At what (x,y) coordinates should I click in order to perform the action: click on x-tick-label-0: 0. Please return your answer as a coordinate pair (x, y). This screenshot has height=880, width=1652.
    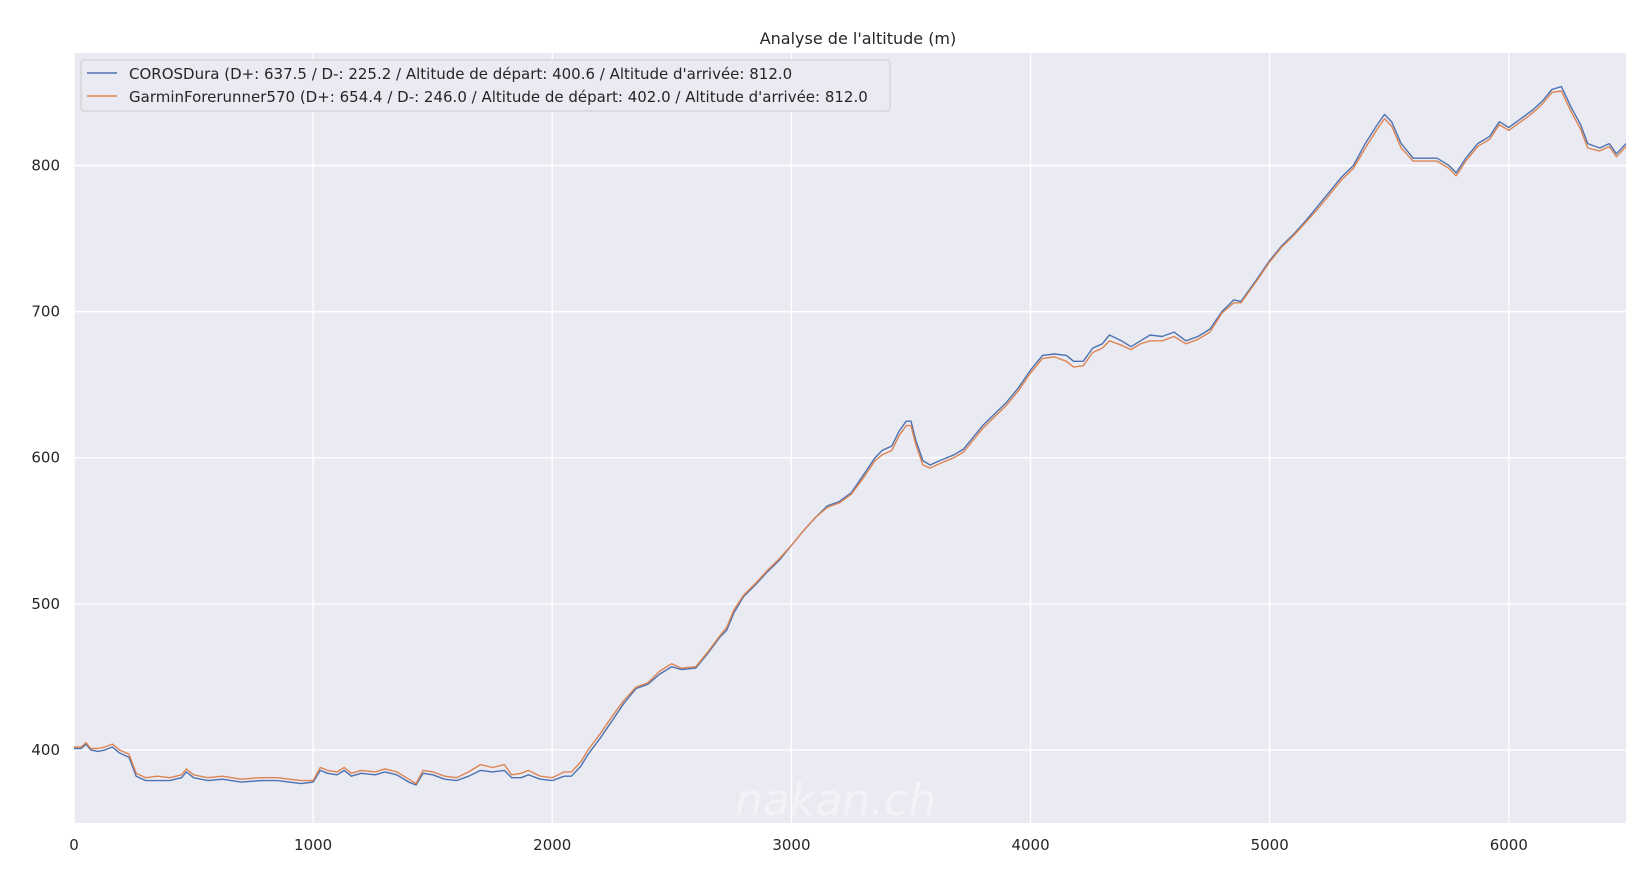
    Looking at the image, I should click on (74, 845).